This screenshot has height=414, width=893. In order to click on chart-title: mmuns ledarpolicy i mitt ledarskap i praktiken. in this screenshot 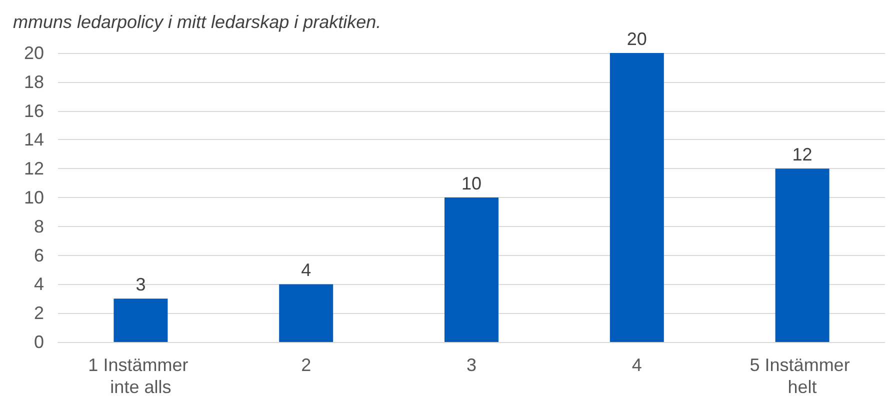, I will do `click(197, 22)`.